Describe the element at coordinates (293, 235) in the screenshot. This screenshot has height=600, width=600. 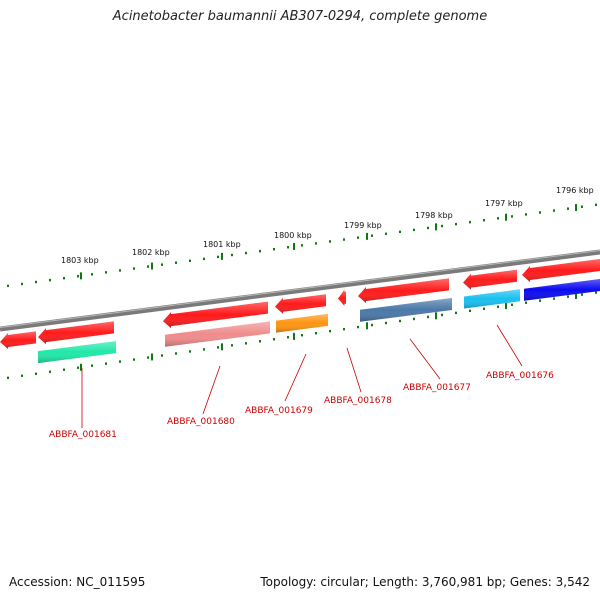
I see `kbp-label: 1800 kbp` at that location.